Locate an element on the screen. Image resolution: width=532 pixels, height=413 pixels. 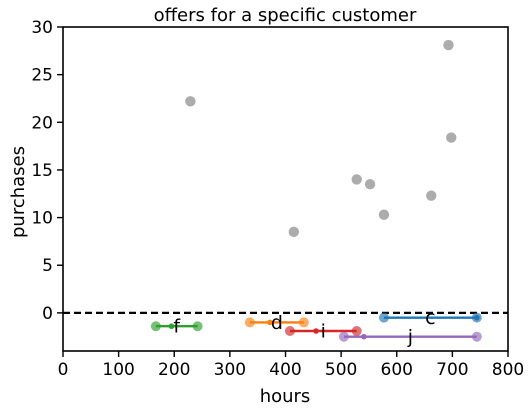
x-tick-label-300: 300 is located at coordinates (230, 370).